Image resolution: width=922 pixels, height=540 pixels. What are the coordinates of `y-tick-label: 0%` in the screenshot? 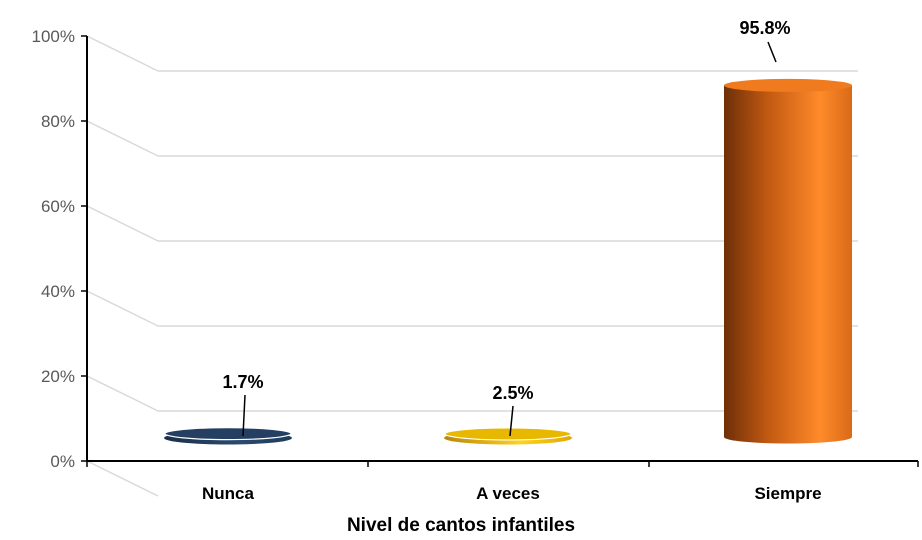 It's located at (62, 461).